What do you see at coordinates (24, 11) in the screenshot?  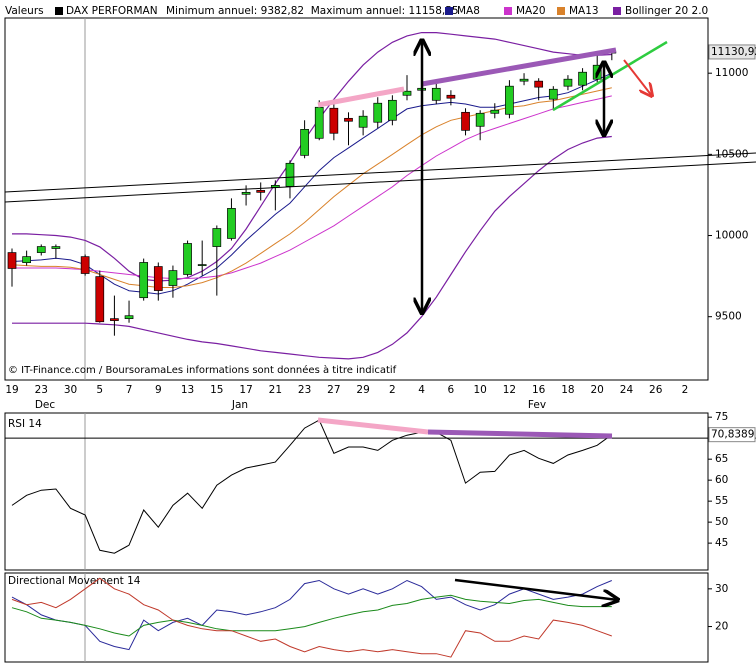 I see `header-label: Valeurs` at bounding box center [24, 11].